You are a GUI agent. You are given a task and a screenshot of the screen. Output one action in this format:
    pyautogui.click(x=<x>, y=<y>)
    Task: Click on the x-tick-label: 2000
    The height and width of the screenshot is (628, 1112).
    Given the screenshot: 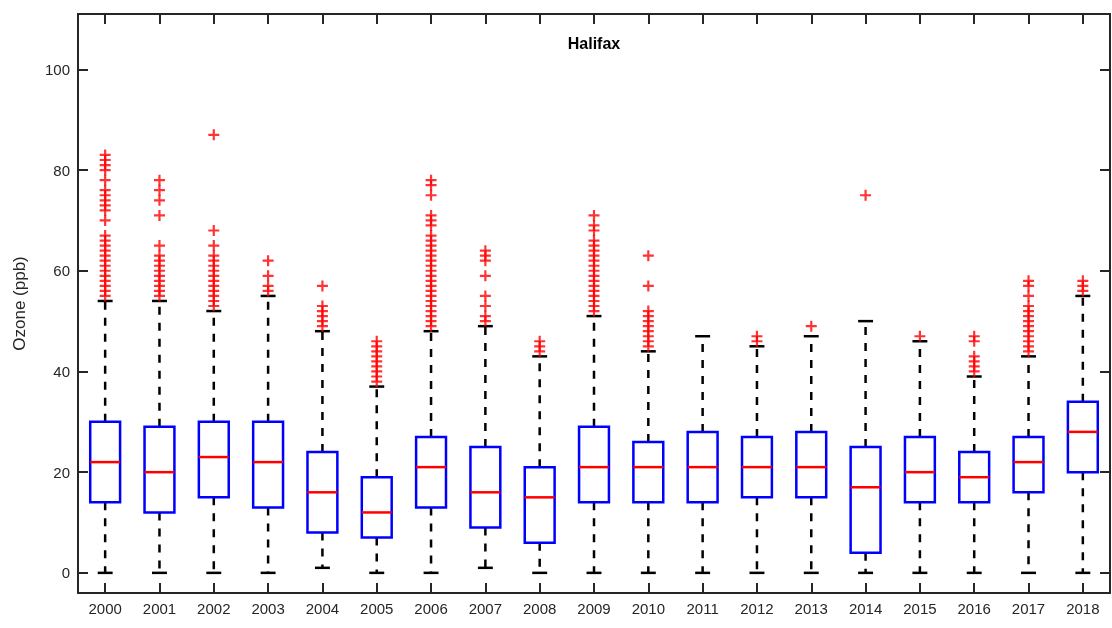 What is the action you would take?
    pyautogui.click(x=105, y=608)
    